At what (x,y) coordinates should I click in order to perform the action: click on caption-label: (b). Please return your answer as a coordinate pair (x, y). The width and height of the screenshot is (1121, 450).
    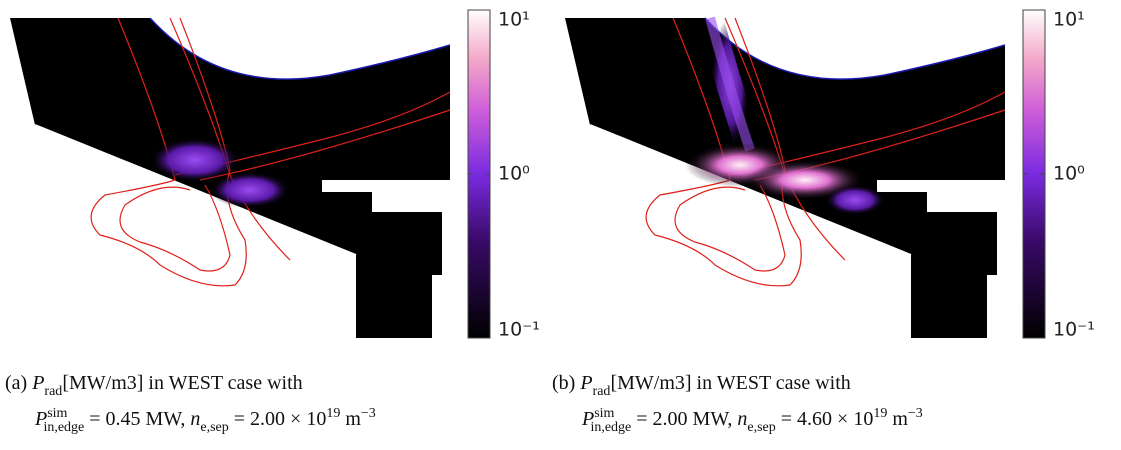
    Looking at the image, I should click on (564, 383).